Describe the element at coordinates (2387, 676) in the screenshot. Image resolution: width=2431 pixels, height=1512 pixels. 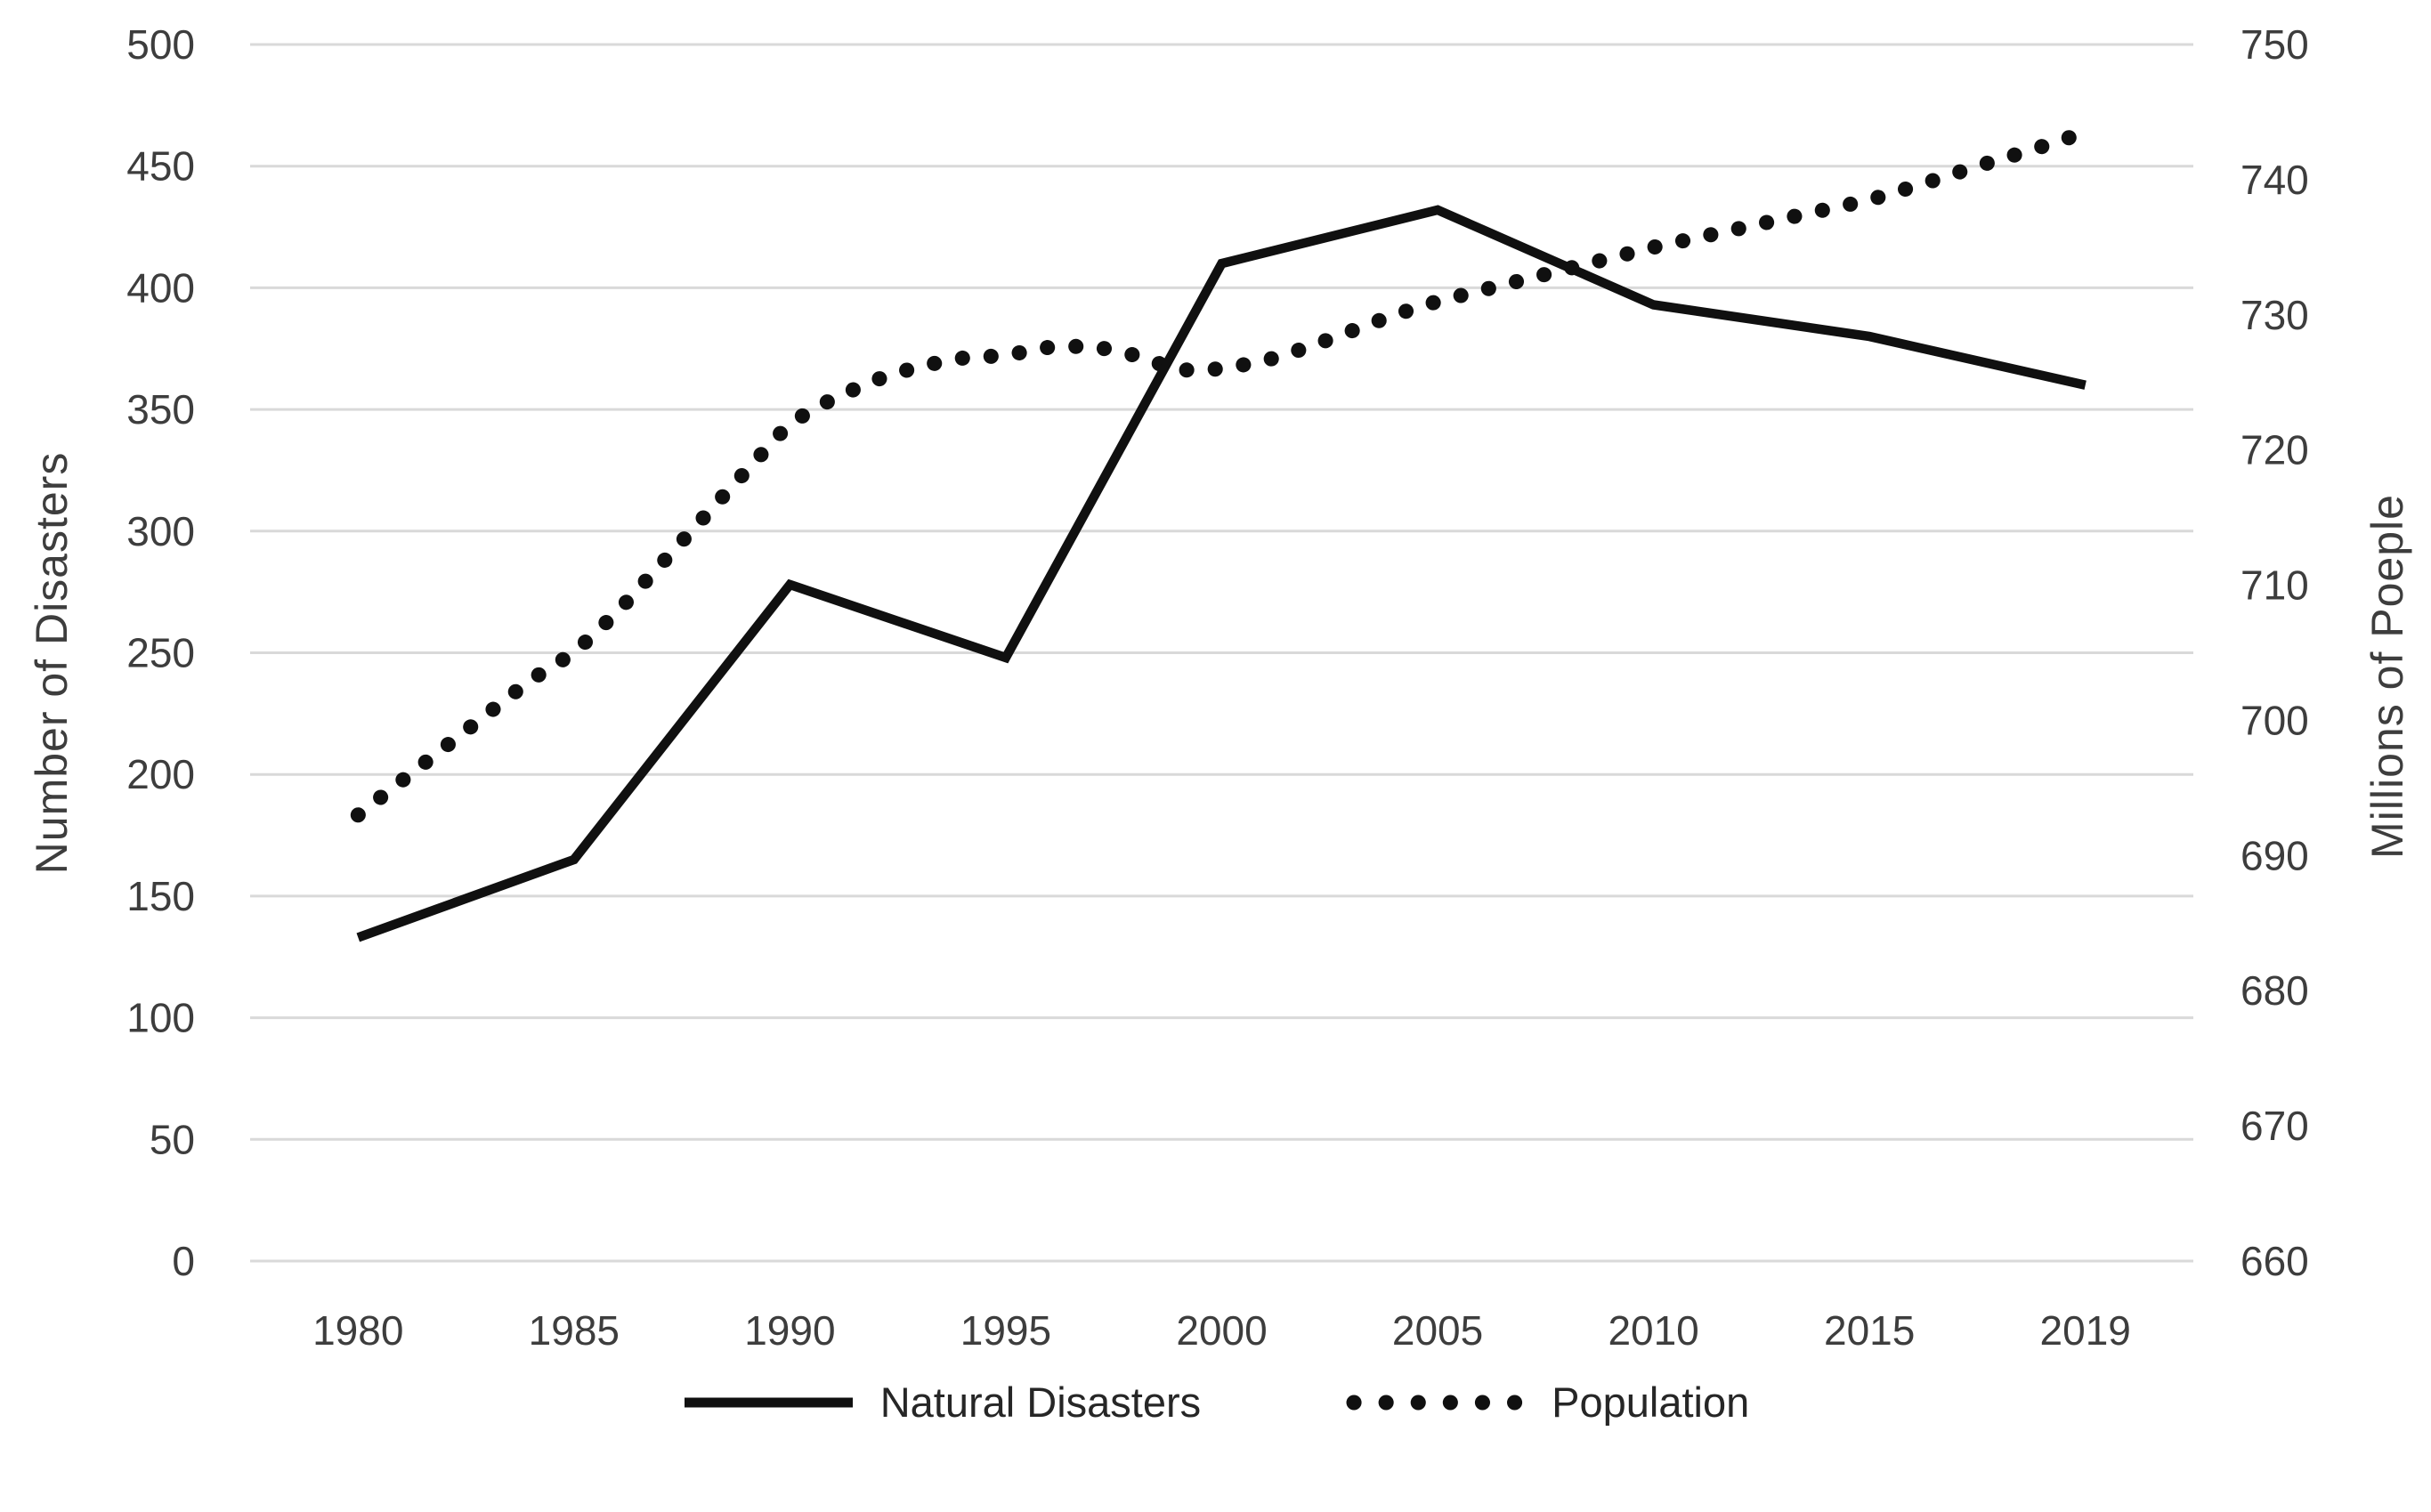
I see `right-axis-title: Millions of Poeple` at that location.